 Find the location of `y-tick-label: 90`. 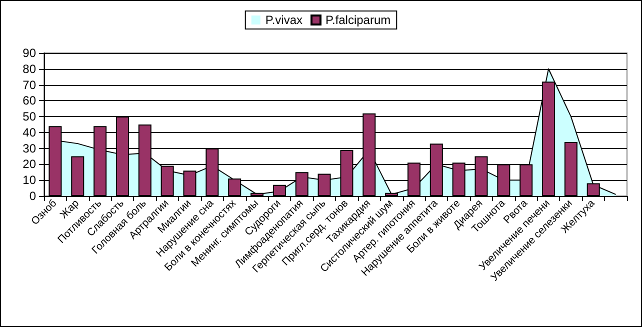

y-tick-label: 90 is located at coordinates (29, 53).